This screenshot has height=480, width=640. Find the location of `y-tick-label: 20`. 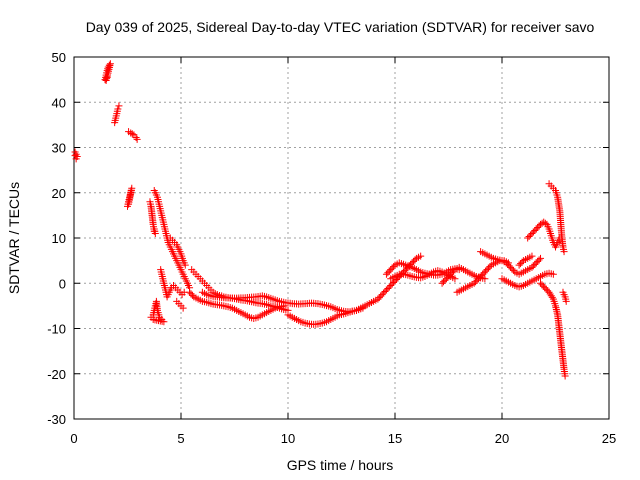

y-tick-label: 20 is located at coordinates (59, 193).